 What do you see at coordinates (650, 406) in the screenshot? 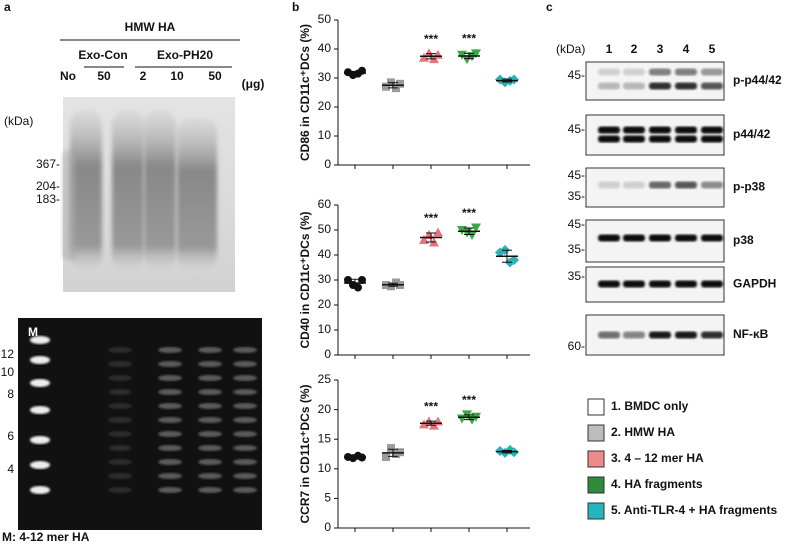
I see `legend-label: 1. BMDC only` at bounding box center [650, 406].